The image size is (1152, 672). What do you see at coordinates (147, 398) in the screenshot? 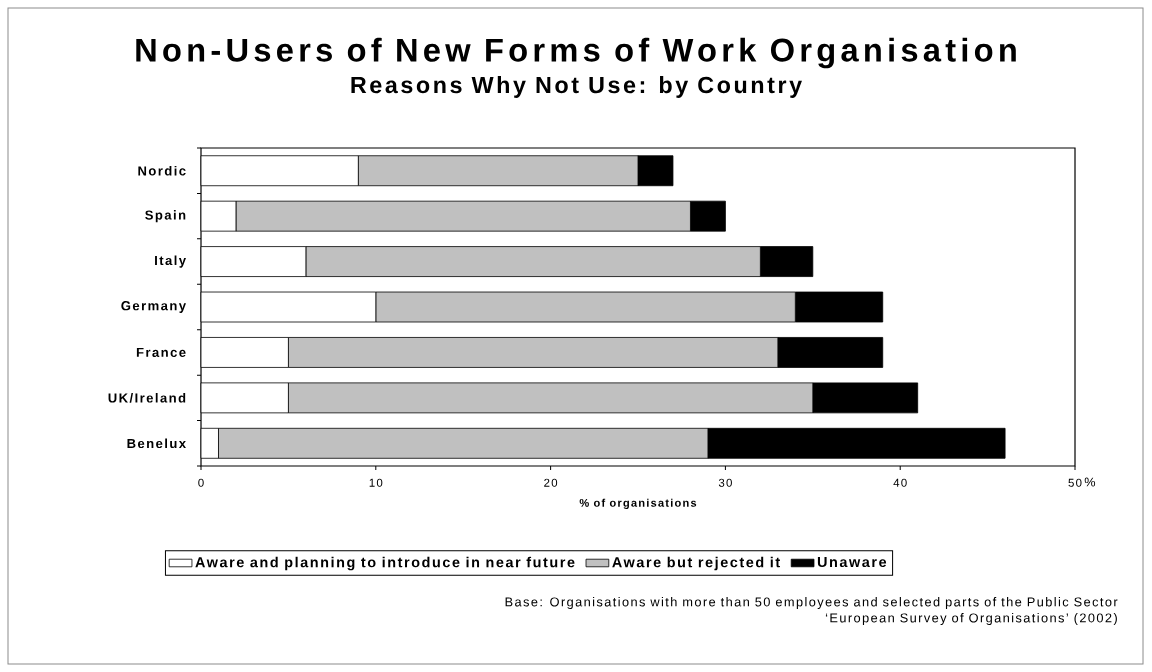
I see `y-tick-label: UK/Ireland` at bounding box center [147, 398].